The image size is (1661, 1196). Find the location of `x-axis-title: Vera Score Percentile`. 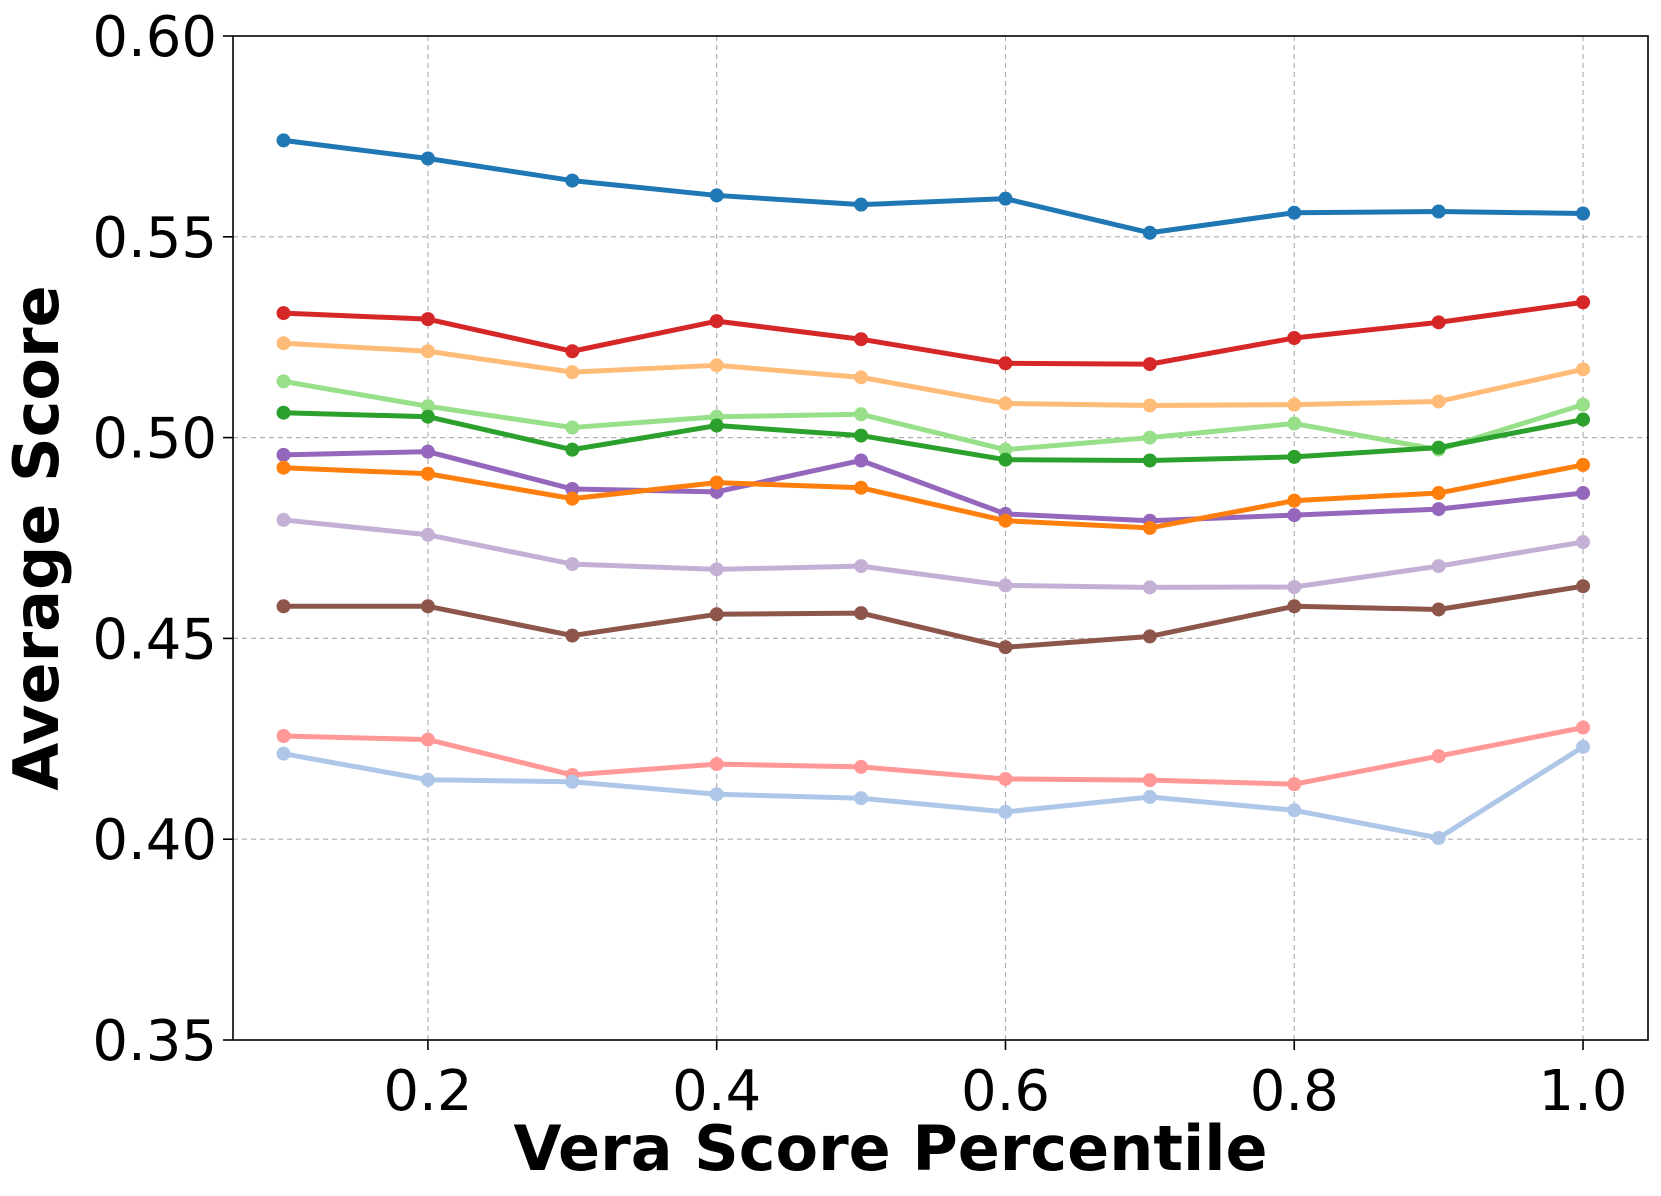

x-axis-title: Vera Score Percentile is located at coordinates (890, 1148).